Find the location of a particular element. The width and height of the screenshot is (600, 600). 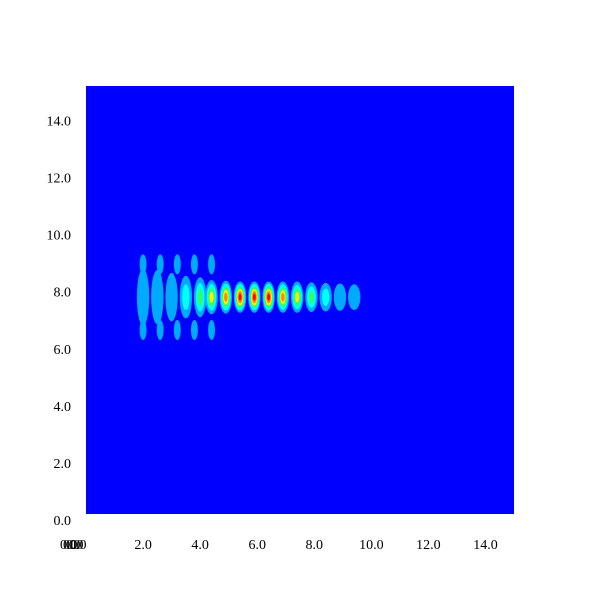

x-tick-label: 12.0 is located at coordinates (428, 545).